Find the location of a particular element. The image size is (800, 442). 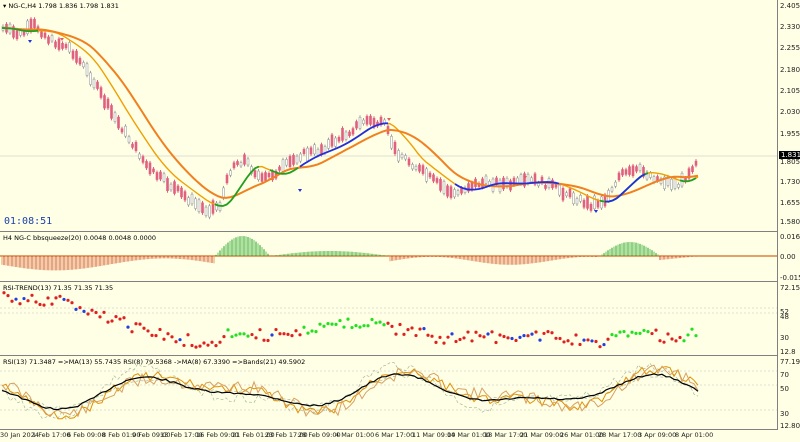

dropdown-arrow-icon: ▾ is located at coordinates (5, 6).